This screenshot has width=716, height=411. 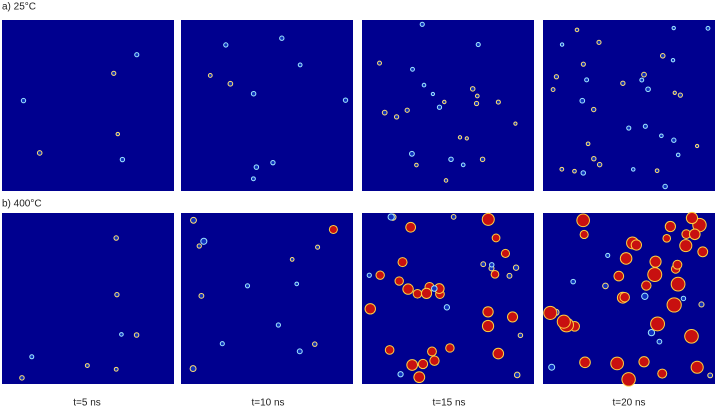 I want to click on row-label: a) 25°C, so click(x=19, y=7).